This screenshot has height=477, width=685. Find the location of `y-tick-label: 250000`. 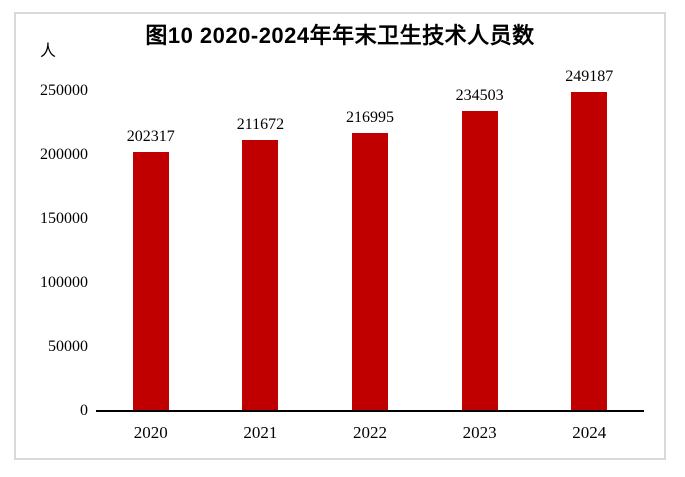

y-tick-label: 250000 is located at coordinates (64, 90).